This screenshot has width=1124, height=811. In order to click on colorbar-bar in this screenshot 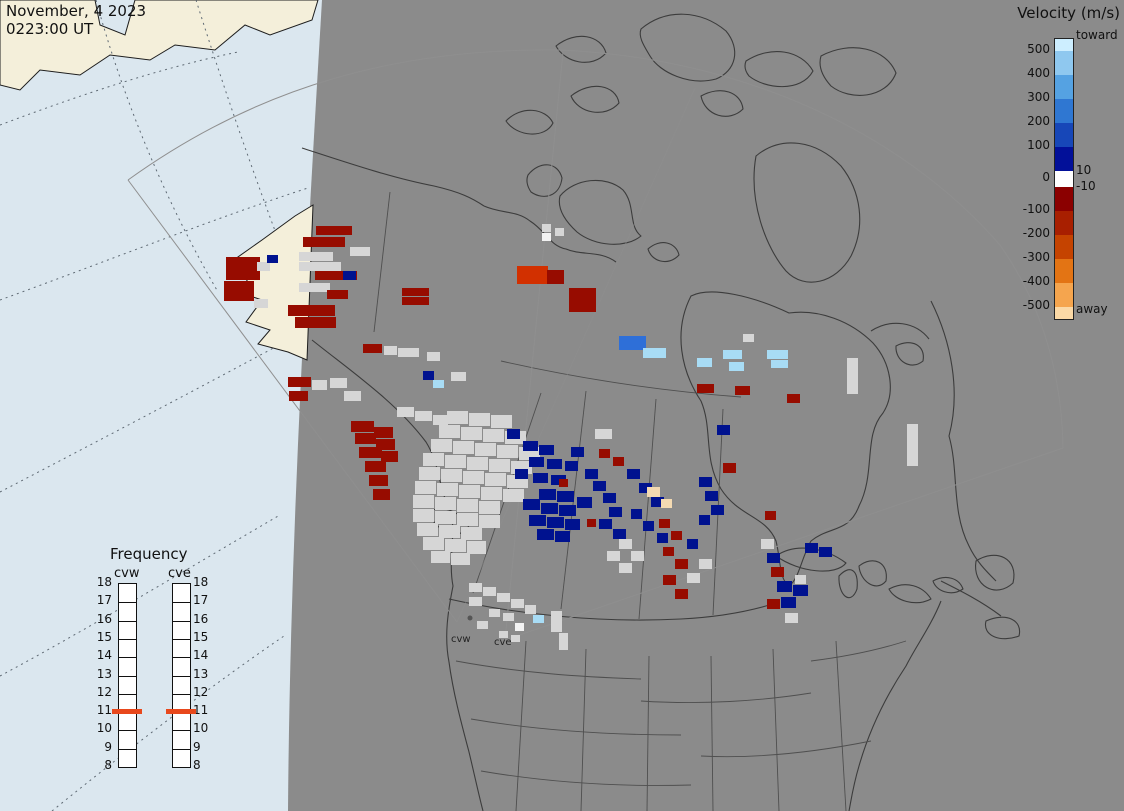, I will do `click(1064, 179)`.